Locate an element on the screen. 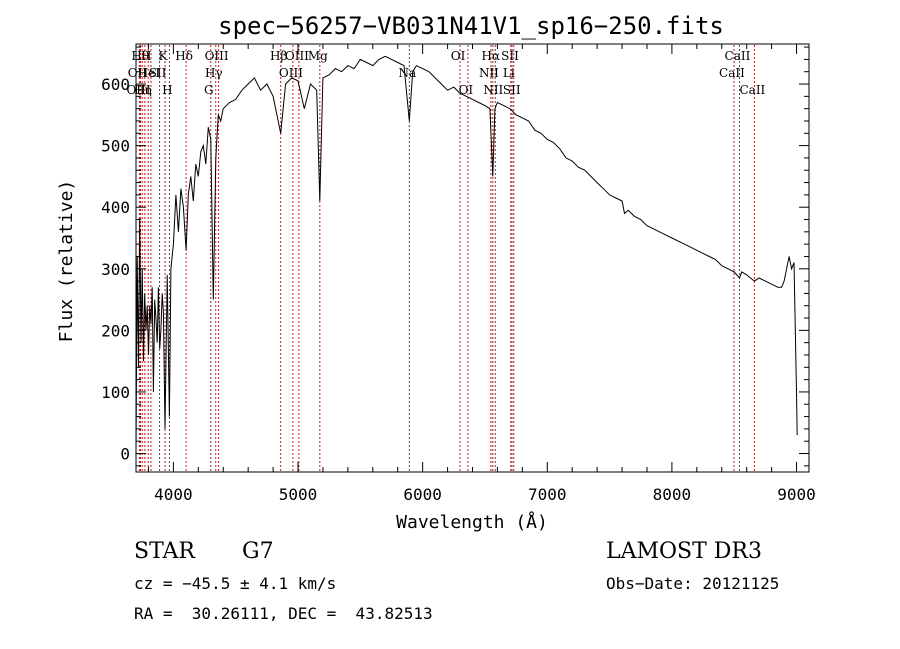 This screenshot has height=649, width=900. y-tick-label: 400 is located at coordinates (115, 207).